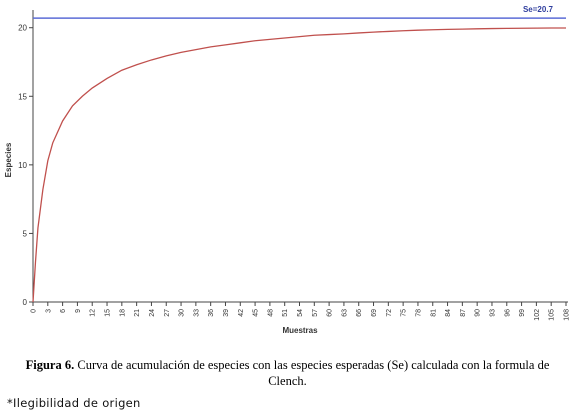 This screenshot has height=413, width=575. I want to click on x-tick-label: 15, so click(108, 313).